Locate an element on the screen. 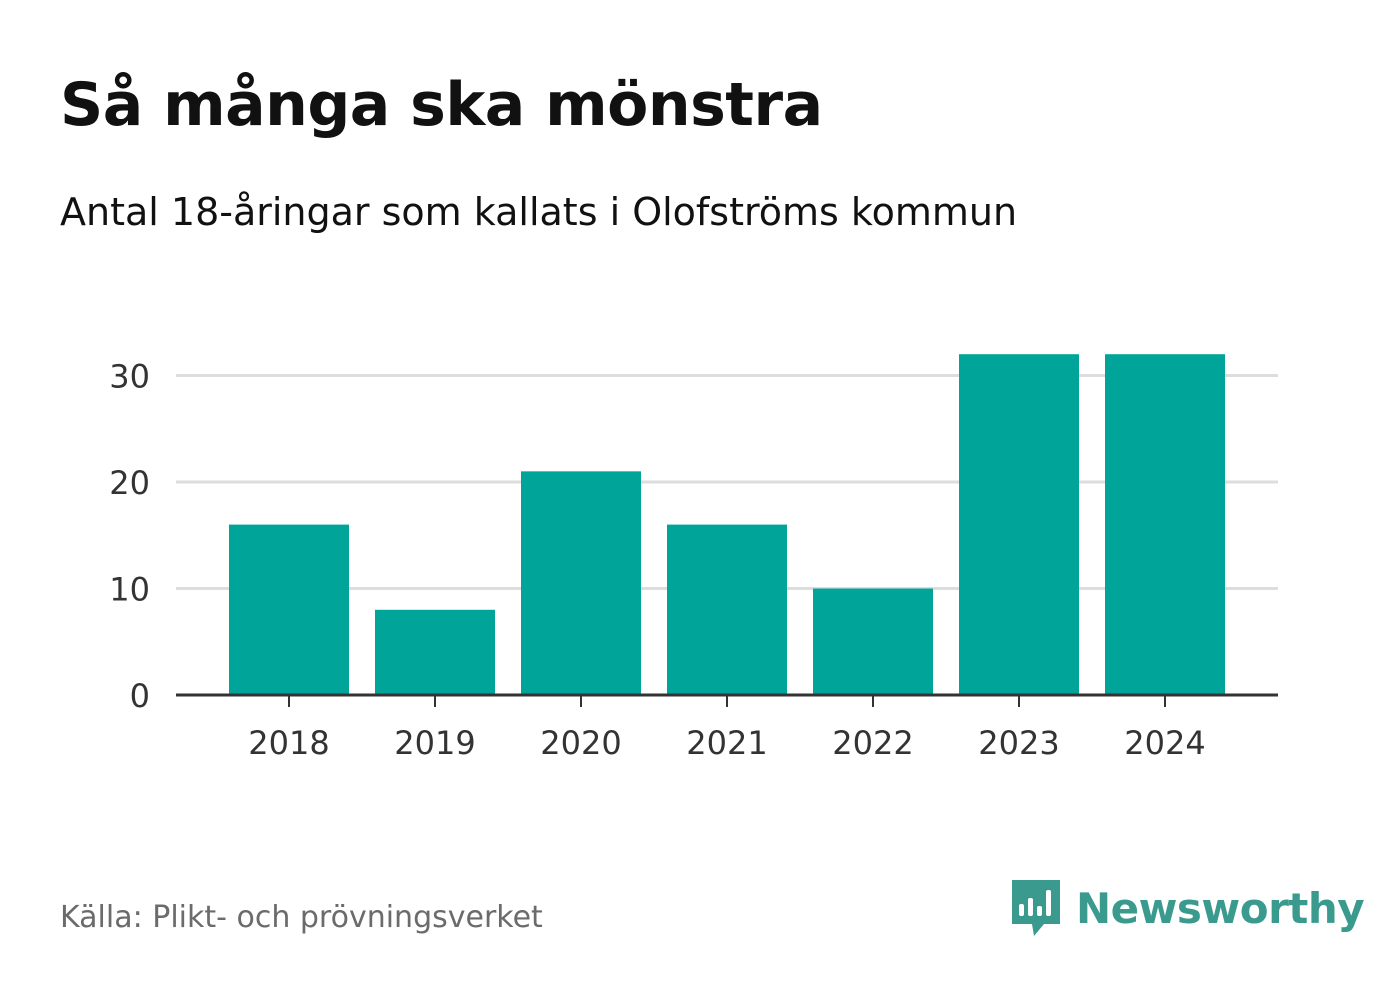 This screenshot has width=1382, height=999. x-axis is located at coordinates (727, 700).